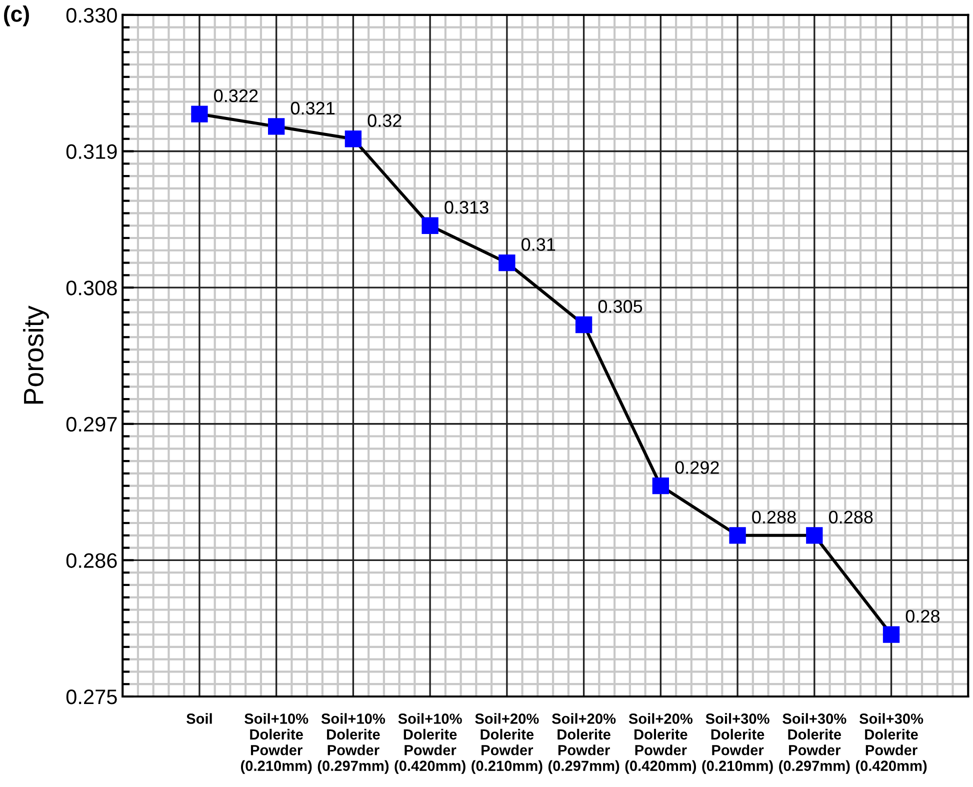 This screenshot has width=973, height=787. Describe the element at coordinates (539, 244) in the screenshot. I see `data-label: 0.31` at that location.